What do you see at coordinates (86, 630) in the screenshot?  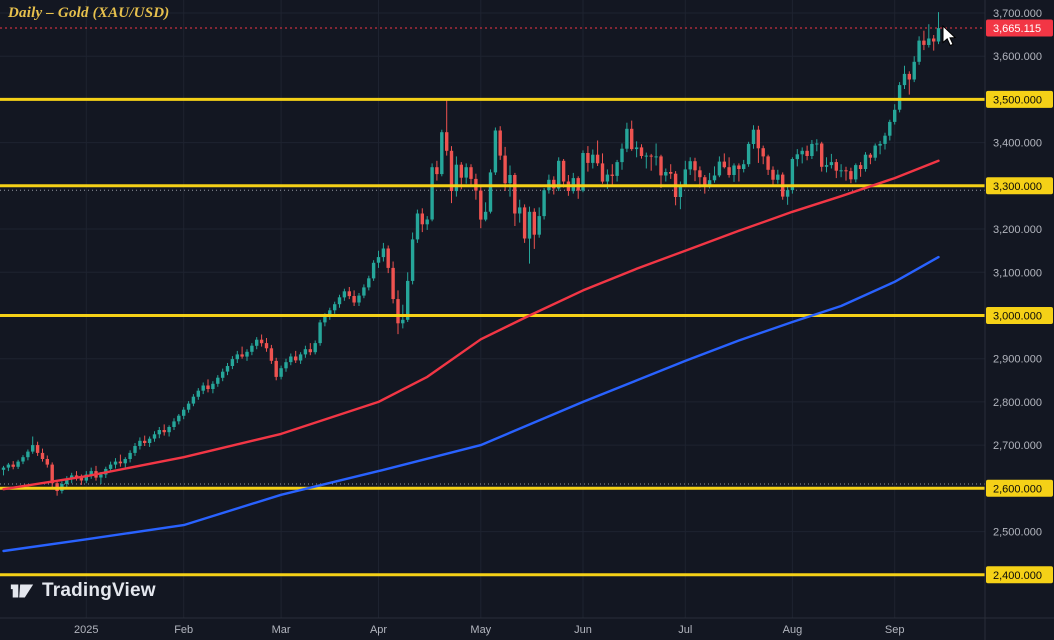 I see `svg-text: 2025` at bounding box center [86, 630].